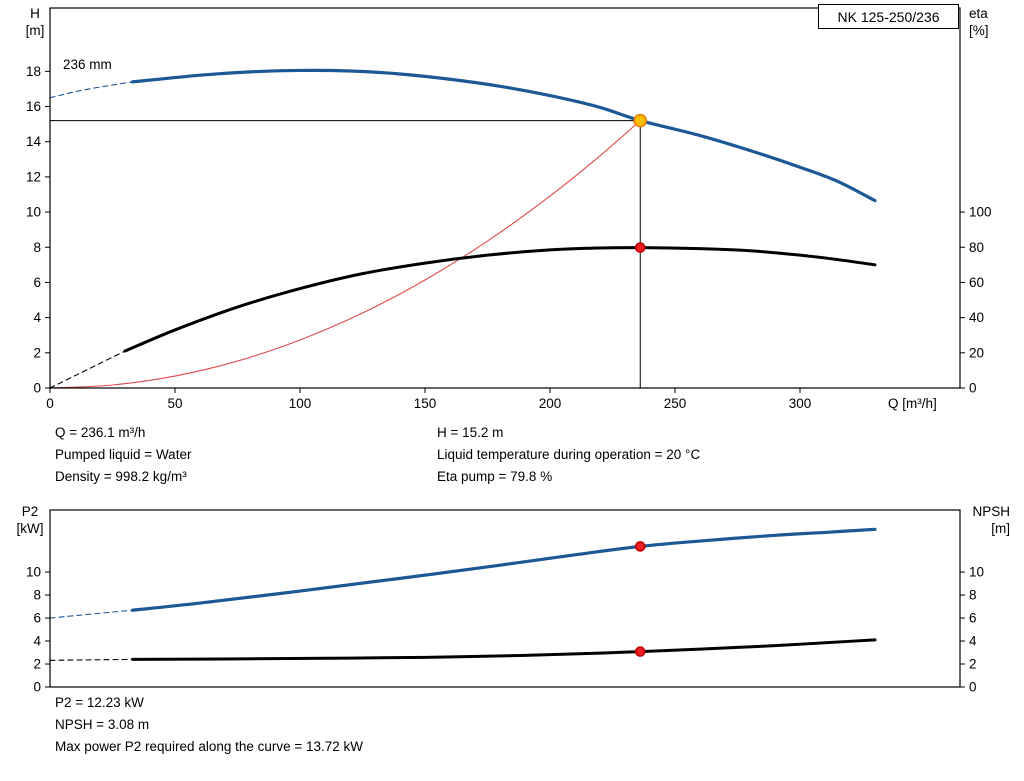 This screenshot has height=781, width=1024. What do you see at coordinates (503, 135) in the screenshot?
I see `pump-curve-236mm` at bounding box center [503, 135].